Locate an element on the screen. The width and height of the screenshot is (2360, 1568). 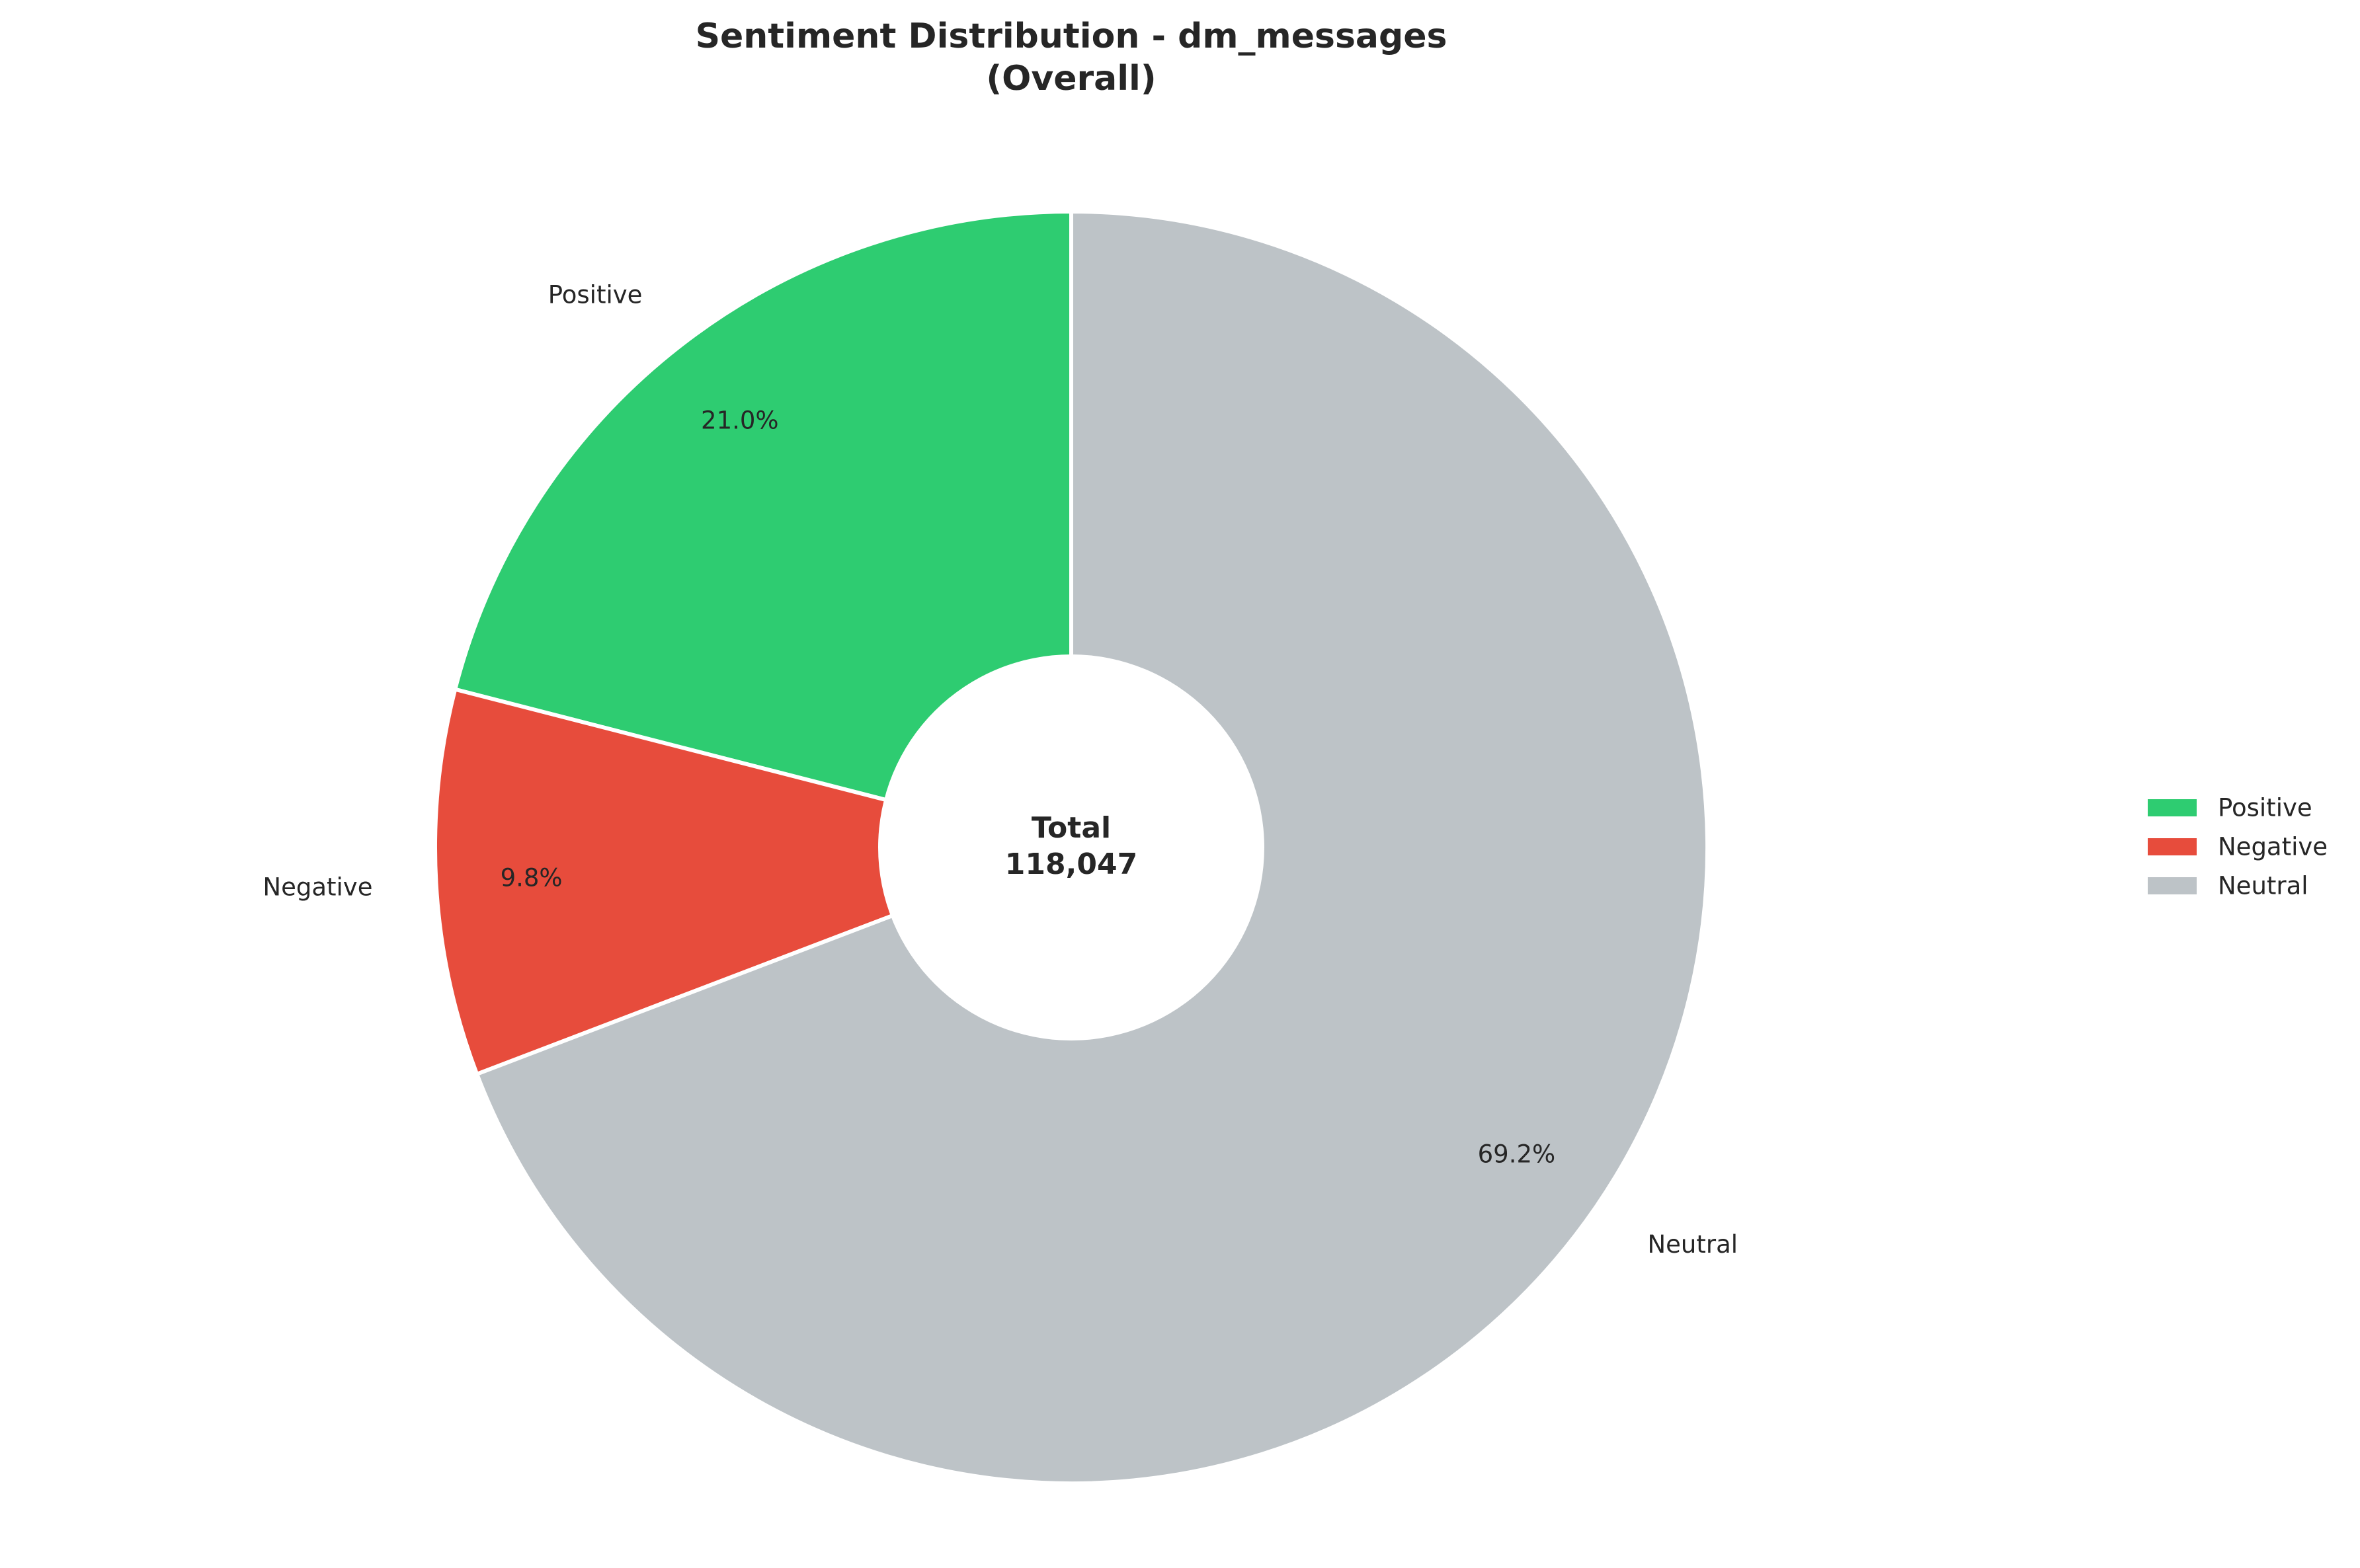
legend-swatch-positive is located at coordinates (2172, 807).